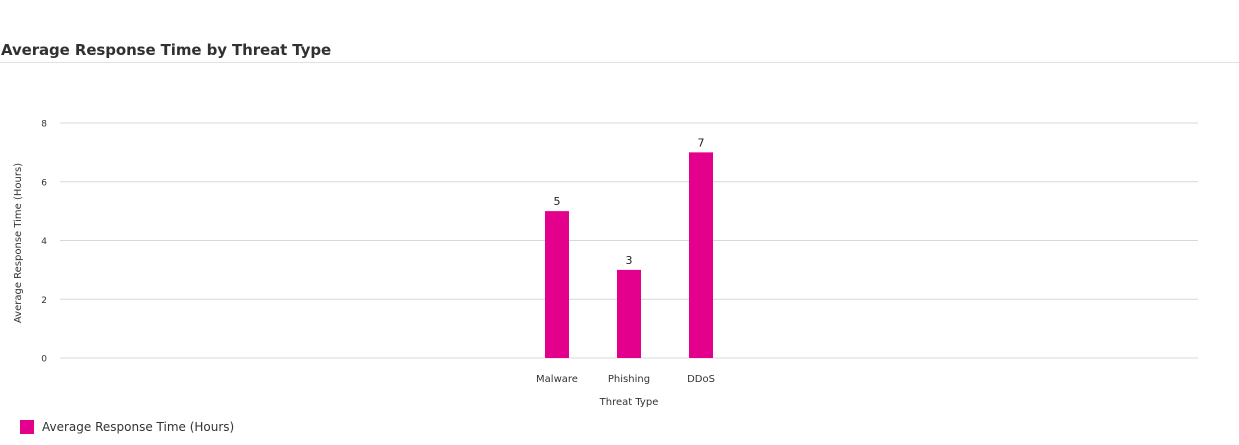 The image size is (1239, 445). What do you see at coordinates (166, 50) in the screenshot?
I see `panel-title: Average Response Time by Threat Type` at bounding box center [166, 50].